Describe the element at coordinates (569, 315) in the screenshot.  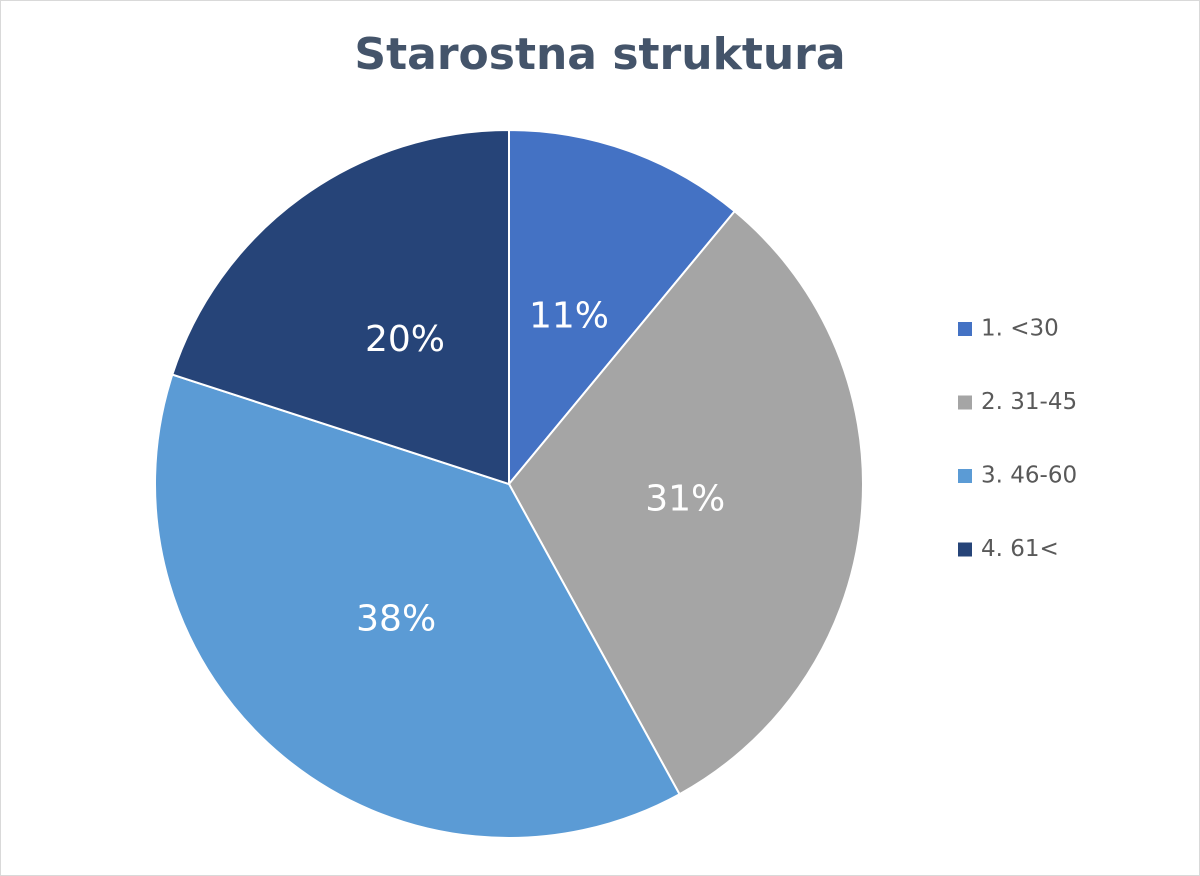
I see `data-label: 11%` at that location.